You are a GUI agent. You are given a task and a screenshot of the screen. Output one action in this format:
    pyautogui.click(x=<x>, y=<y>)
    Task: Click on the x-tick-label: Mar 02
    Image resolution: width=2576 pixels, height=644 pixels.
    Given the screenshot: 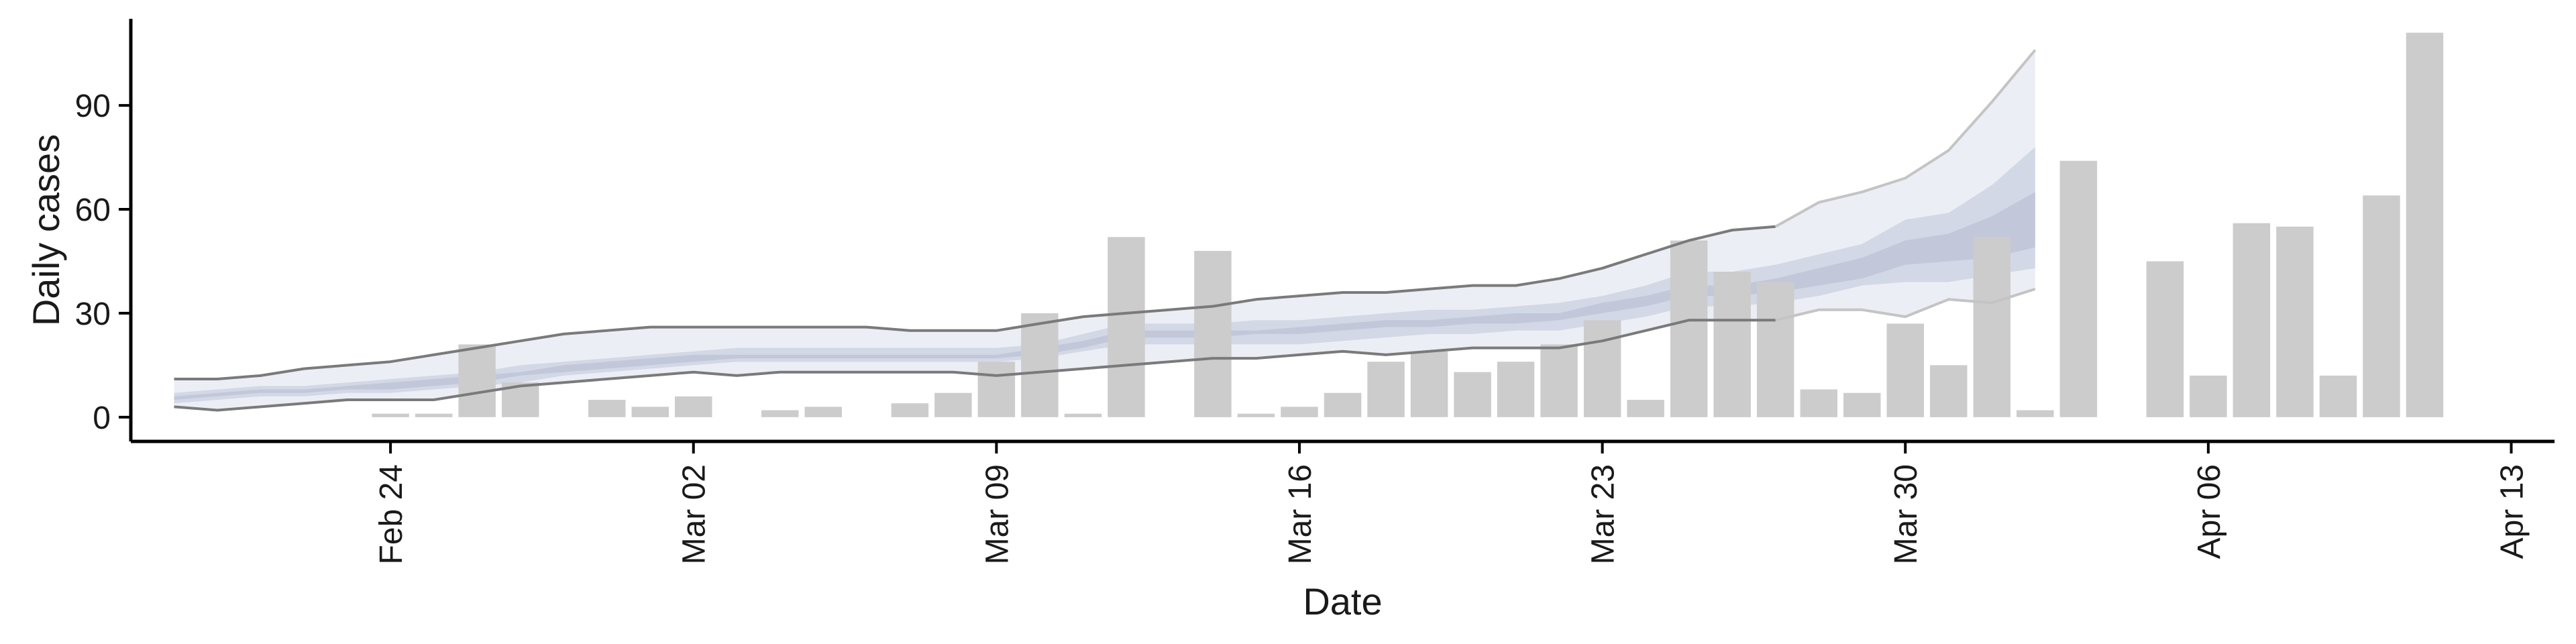 What is the action you would take?
    pyautogui.click(x=694, y=514)
    